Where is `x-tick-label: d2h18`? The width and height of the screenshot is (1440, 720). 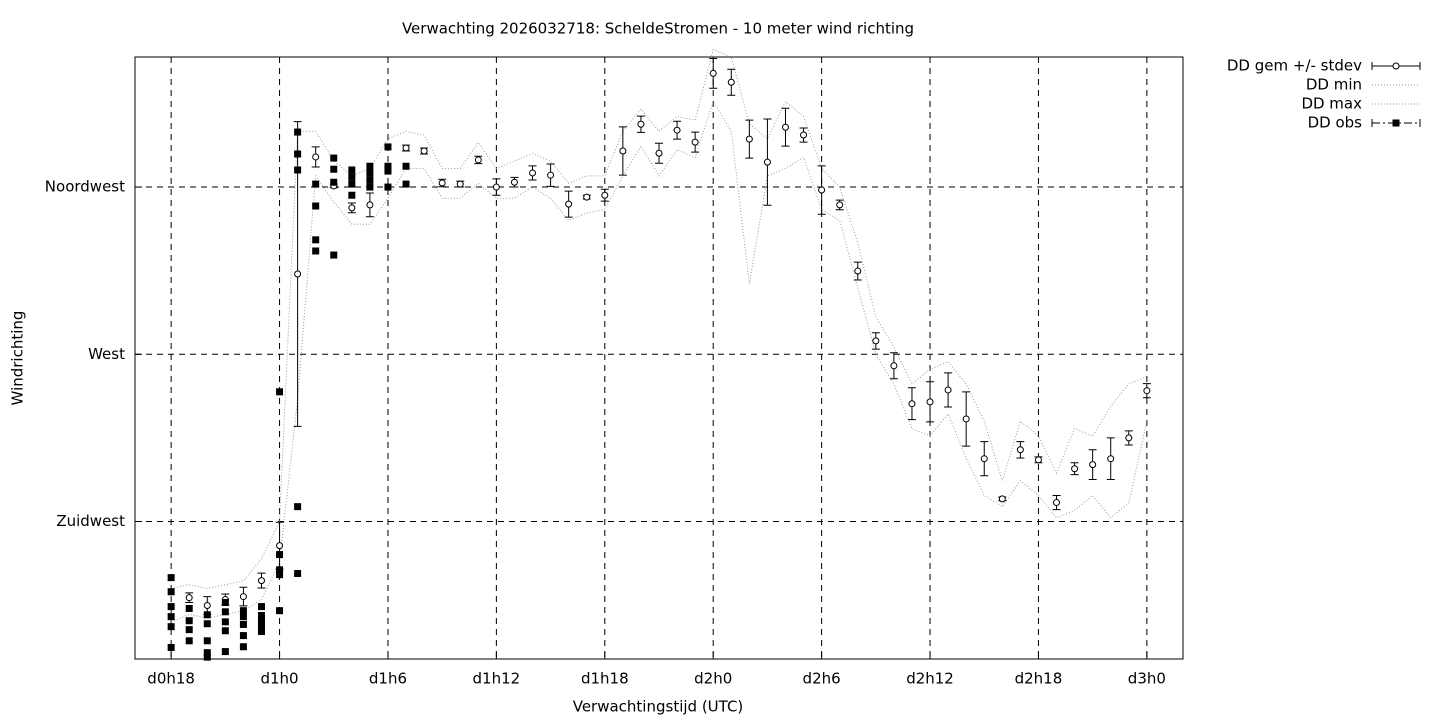 x-tick-label: d2h18 is located at coordinates (1039, 679).